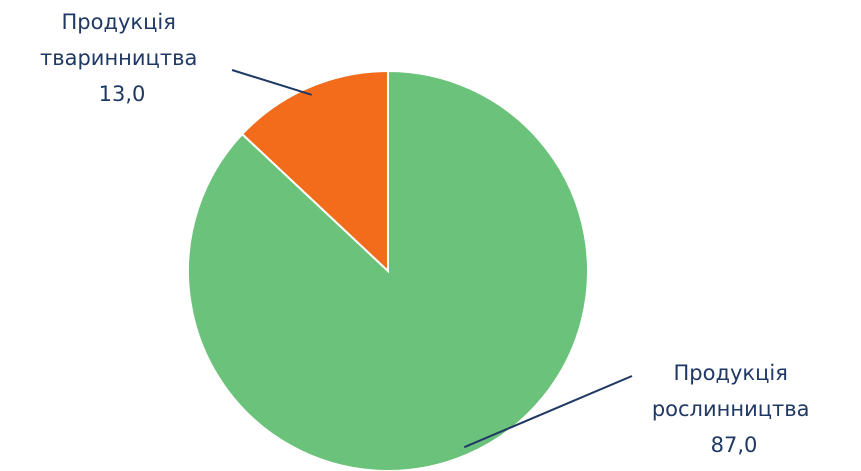 This screenshot has height=471, width=861. Describe the element at coordinates (314, 171) in the screenshot. I see `pie-slice-animal-products` at that location.